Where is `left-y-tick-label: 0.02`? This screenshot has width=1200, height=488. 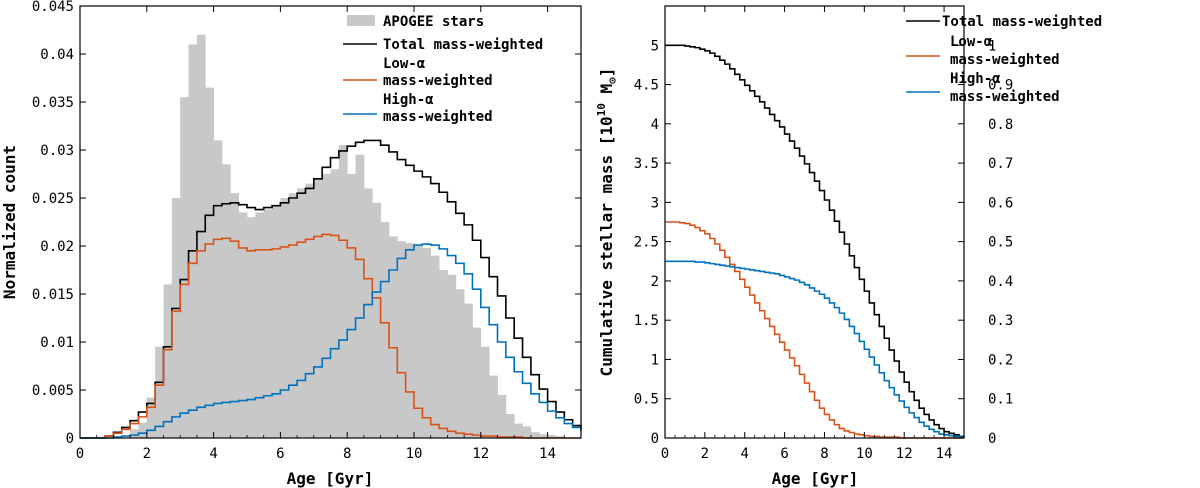
left-y-tick-label: 0.02 is located at coordinates (57, 247).